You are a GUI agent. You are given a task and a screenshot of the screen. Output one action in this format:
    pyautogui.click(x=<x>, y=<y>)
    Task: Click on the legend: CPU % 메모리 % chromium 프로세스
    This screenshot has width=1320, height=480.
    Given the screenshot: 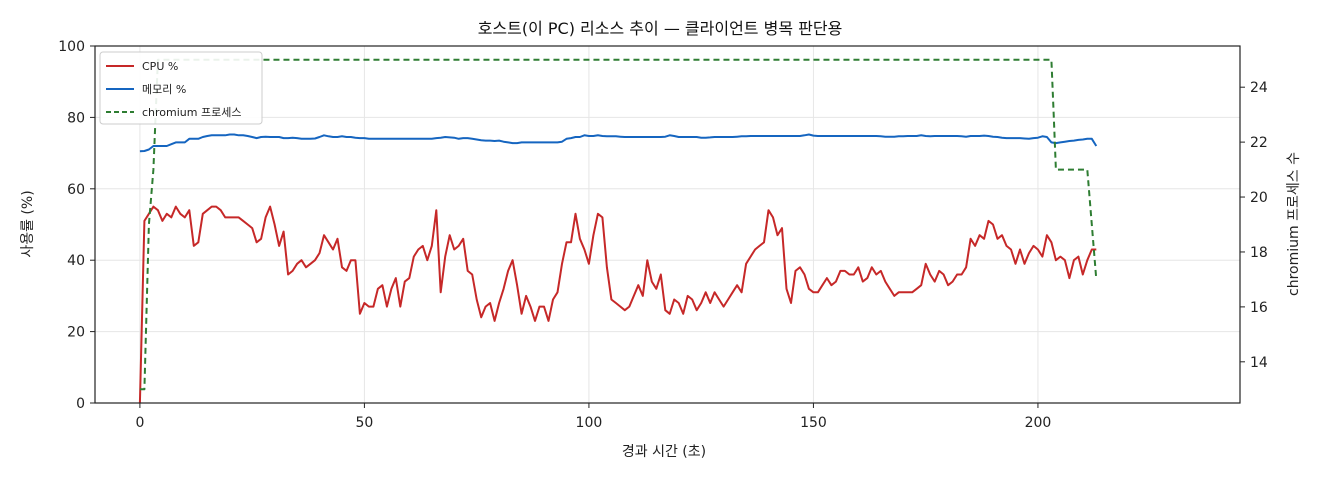 What is the action you would take?
    pyautogui.click(x=181, y=88)
    